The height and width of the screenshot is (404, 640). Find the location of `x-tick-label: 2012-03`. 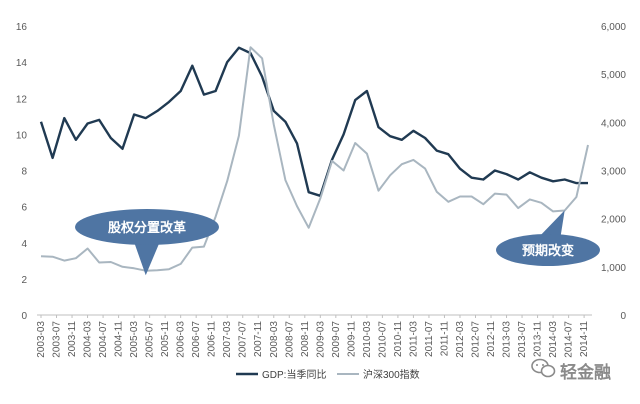

x-tick-label: 2012-03 is located at coordinates (460, 339).